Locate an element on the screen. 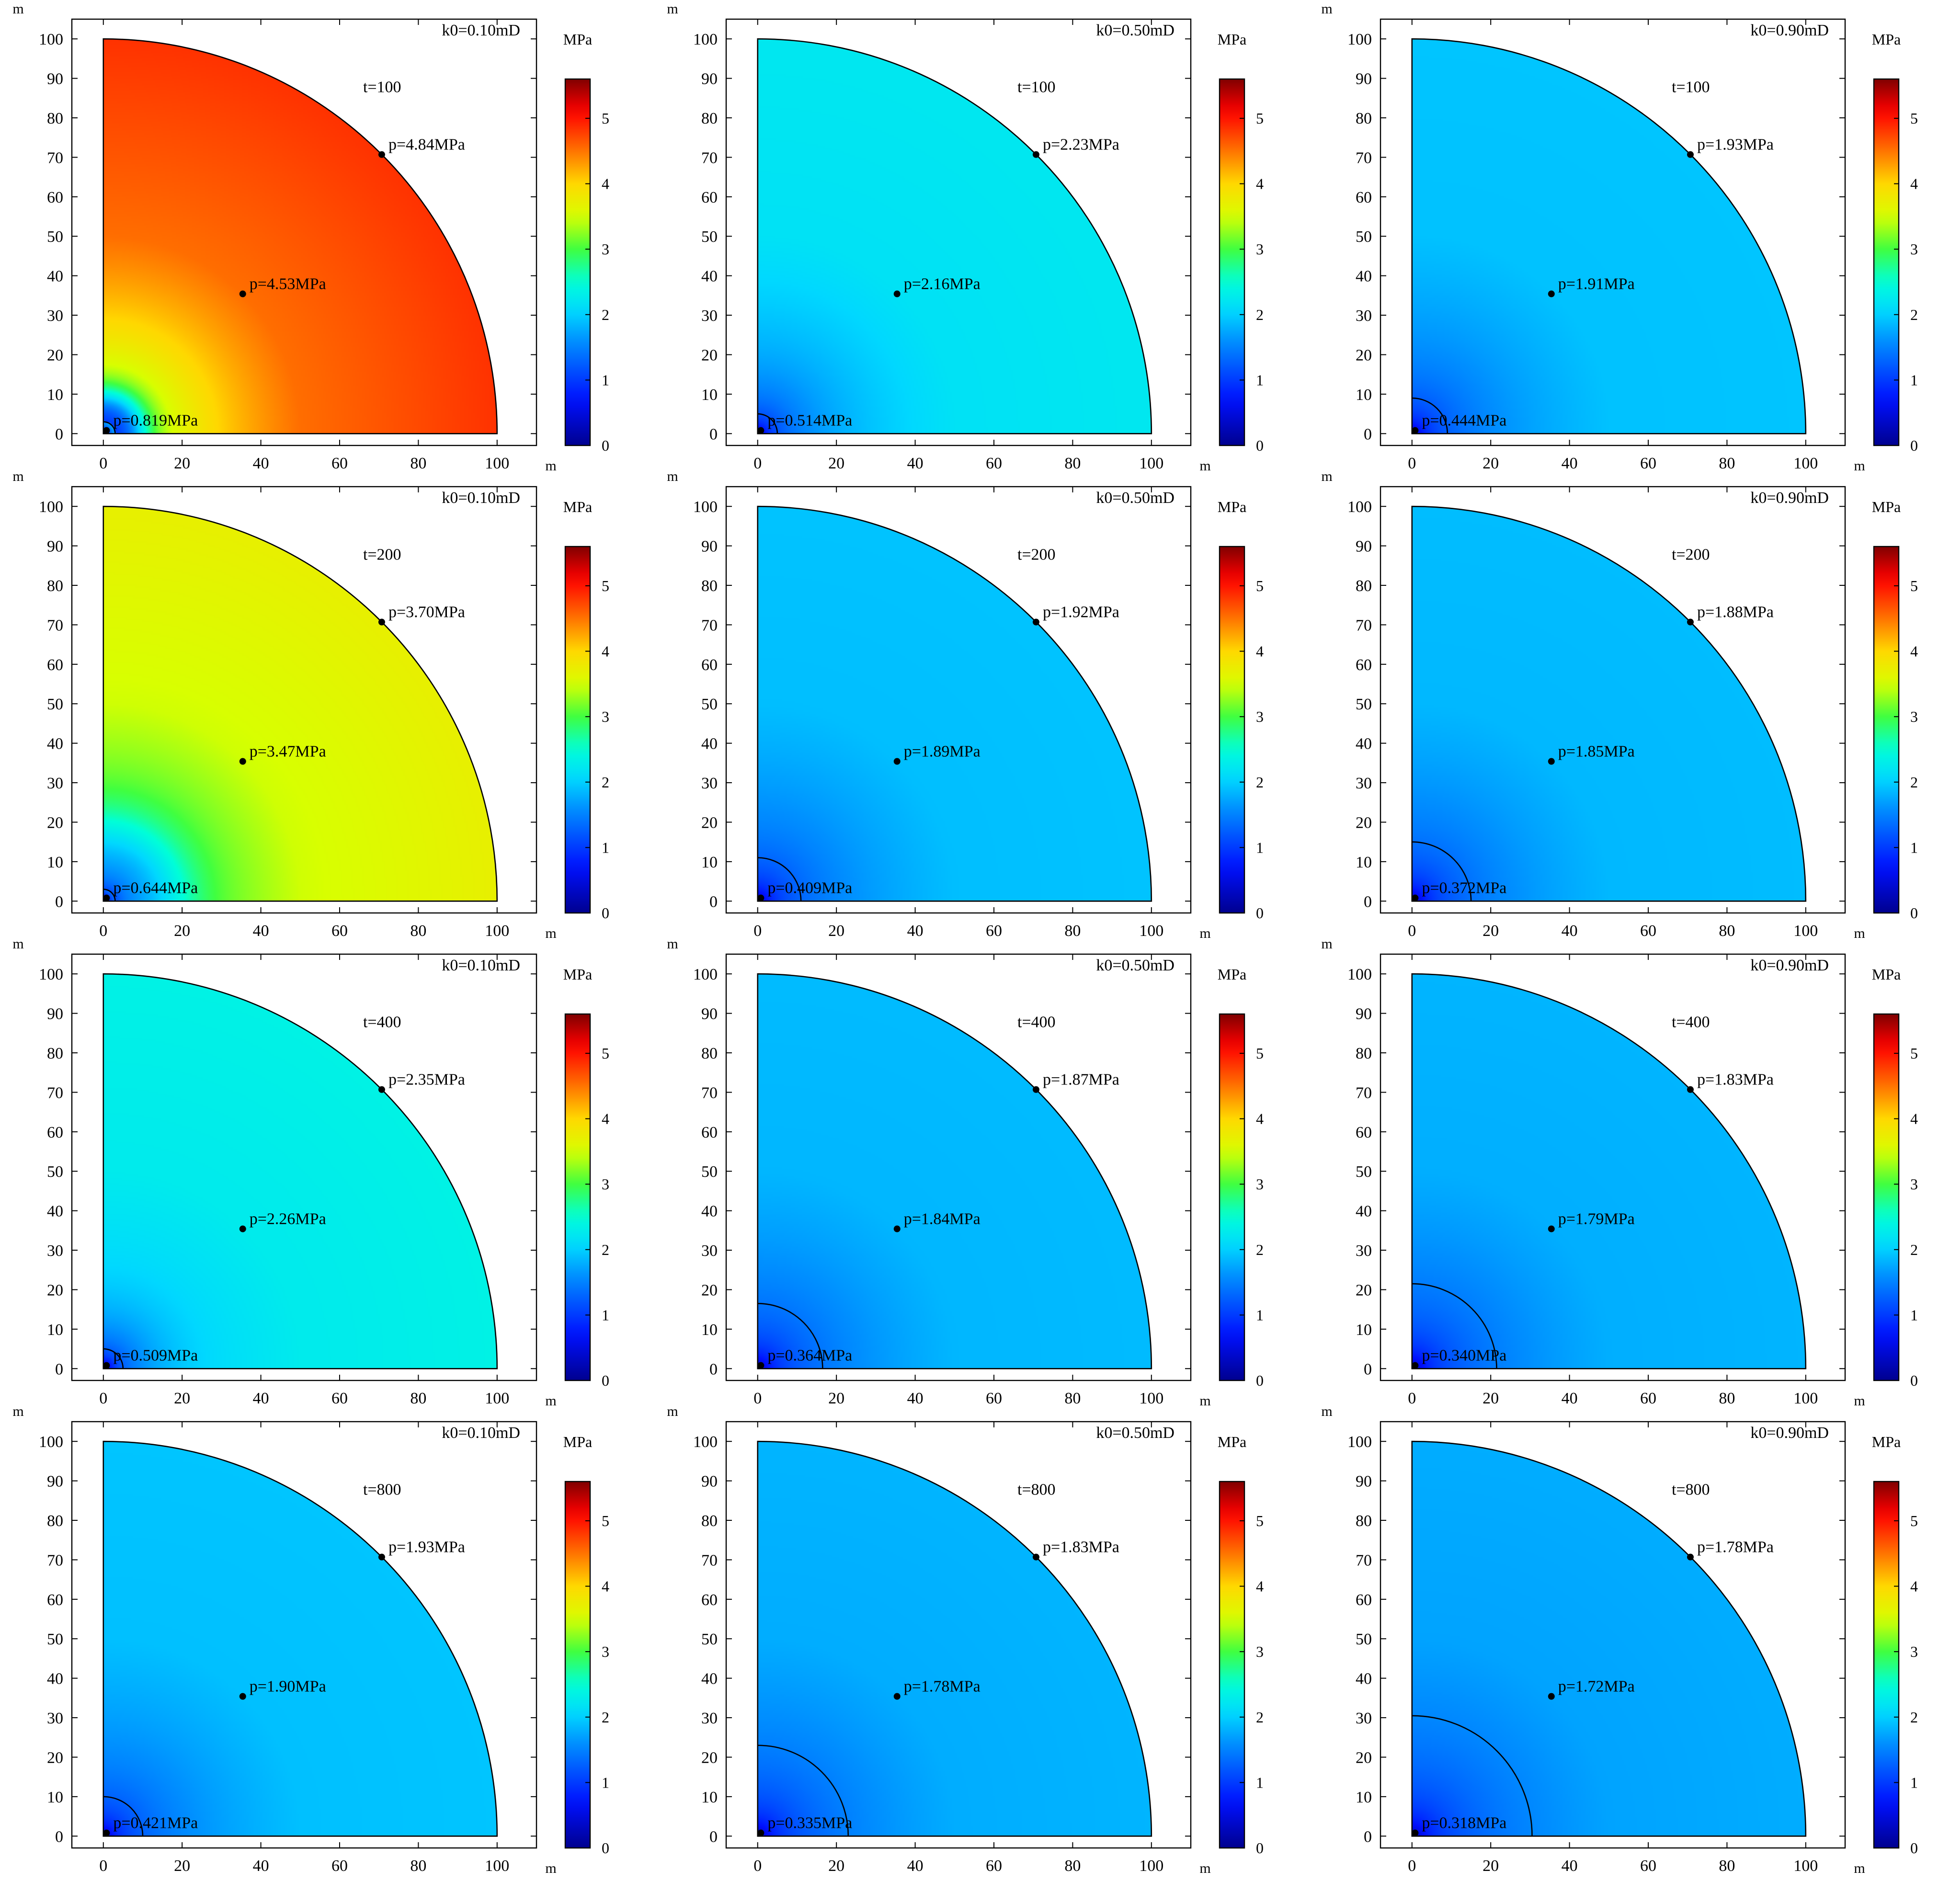  k0-label: k0=0.50mD is located at coordinates (1135, 965).